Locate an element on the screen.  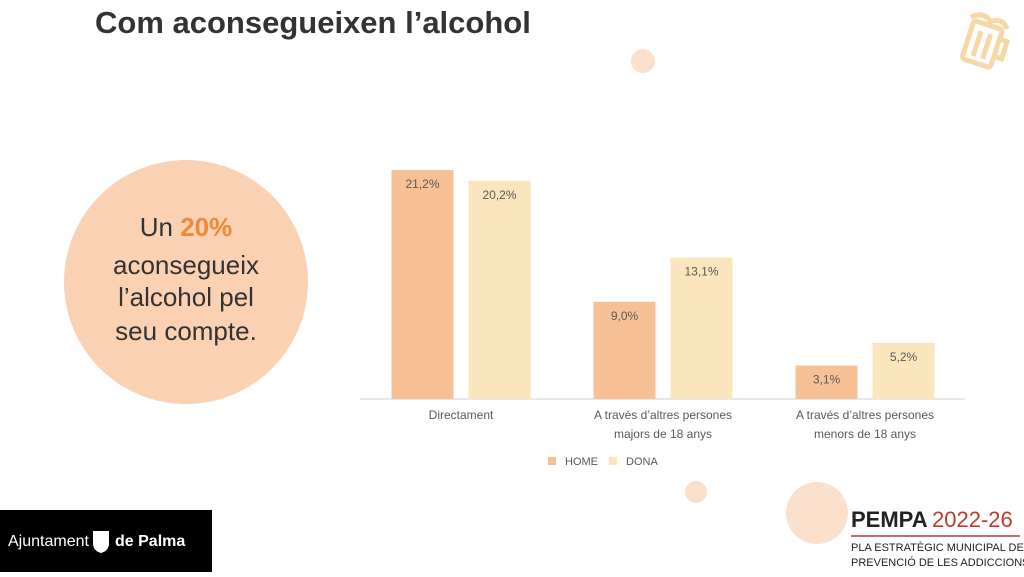
callout-text: Un 20% is located at coordinates (186, 227).